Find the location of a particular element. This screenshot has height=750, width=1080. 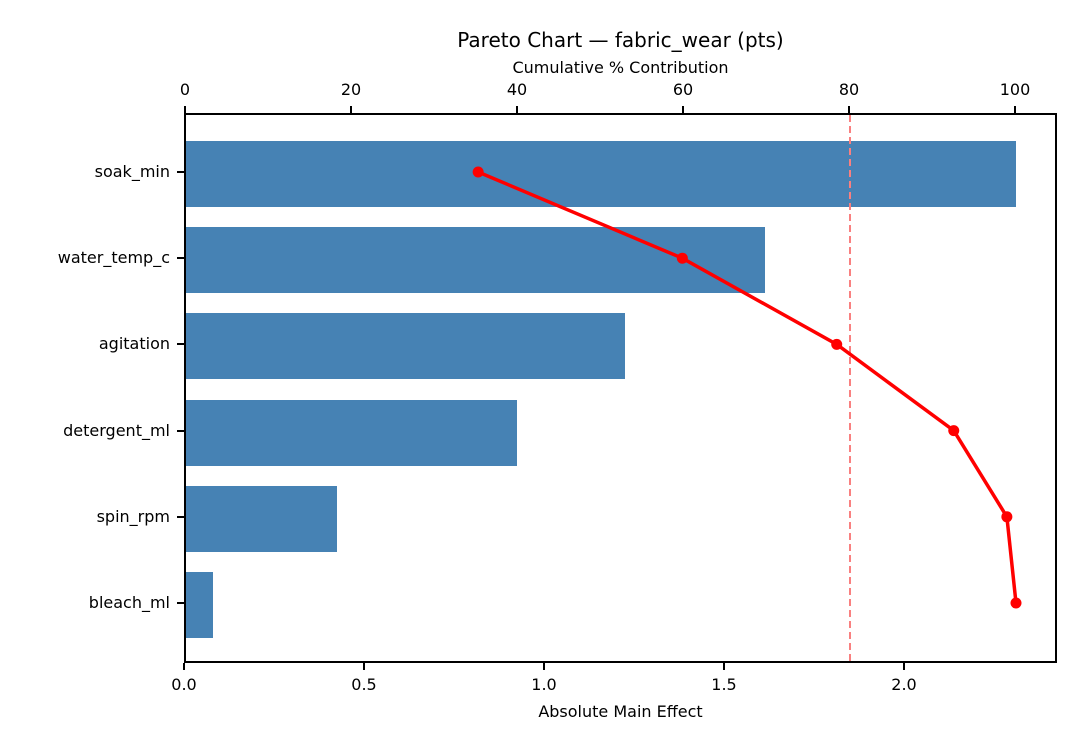

bar-agitation is located at coordinates (405, 346).